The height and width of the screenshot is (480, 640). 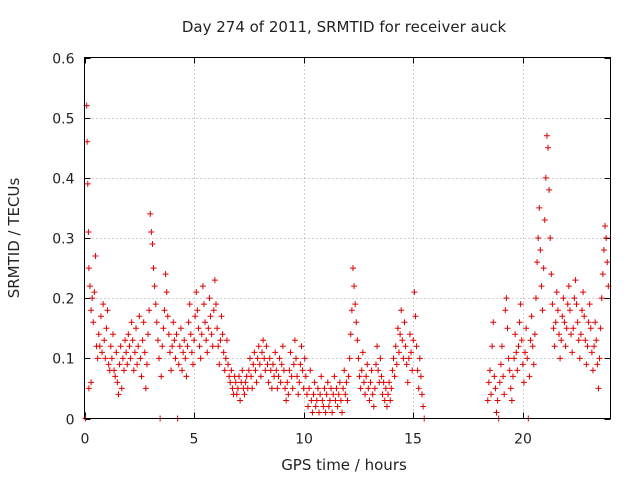 I want to click on y-tick-labels: 0 0.1 0.2 0.3 0.4 0.5 0.6, so click(x=63, y=240).